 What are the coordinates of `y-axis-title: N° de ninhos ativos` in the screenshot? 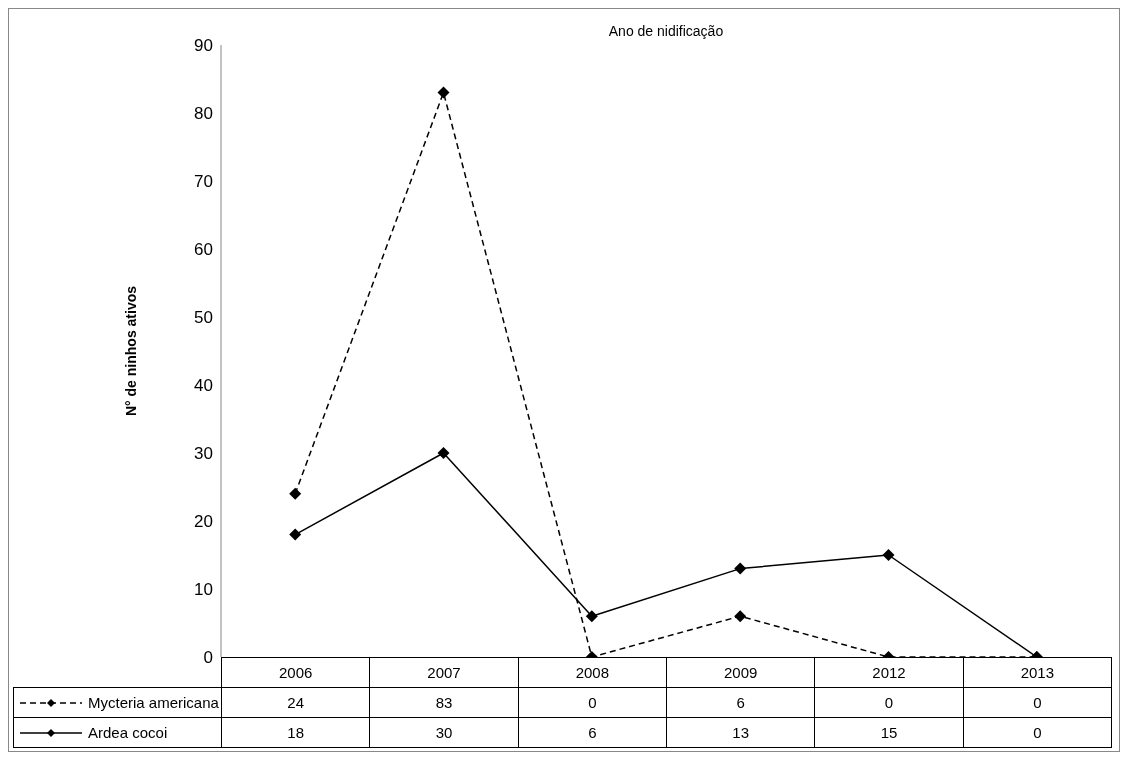 It's located at (130, 351).